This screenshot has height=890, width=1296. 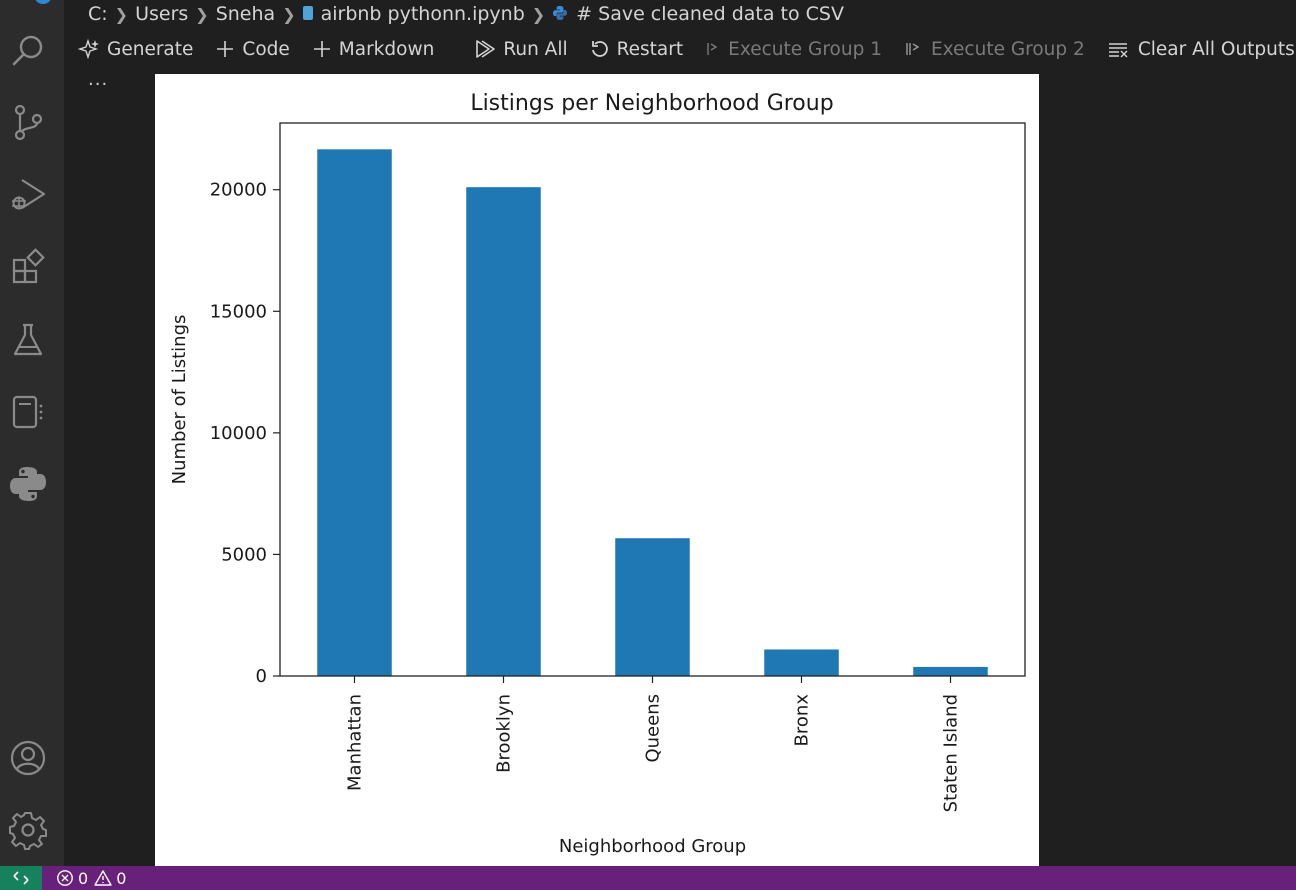 What do you see at coordinates (652, 846) in the screenshot?
I see `x-axis-label: Neighborhood Group` at bounding box center [652, 846].